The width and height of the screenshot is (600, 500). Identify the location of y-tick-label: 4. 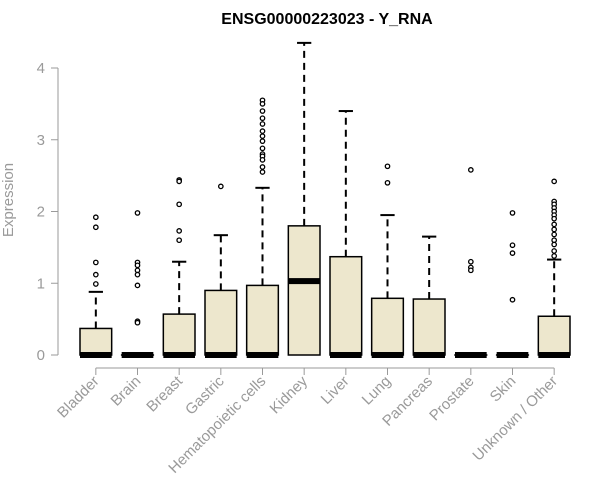
(41, 68).